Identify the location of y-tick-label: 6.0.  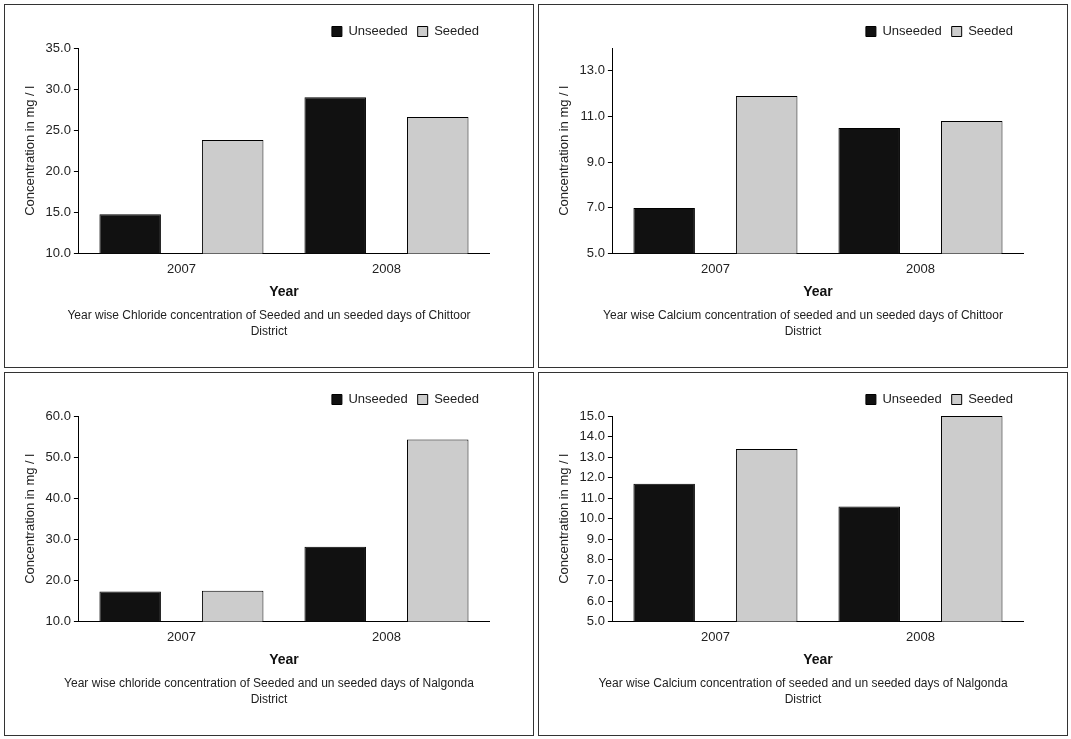
(595, 600).